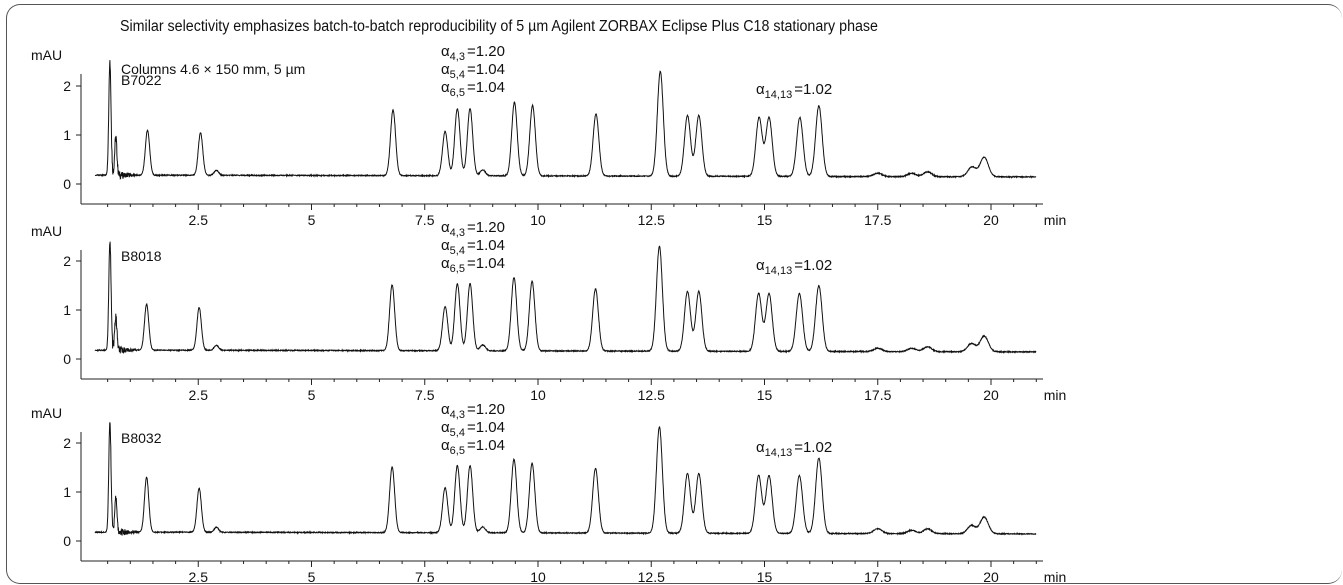  What do you see at coordinates (141, 438) in the screenshot?
I see `series-name-label: B8032` at bounding box center [141, 438].